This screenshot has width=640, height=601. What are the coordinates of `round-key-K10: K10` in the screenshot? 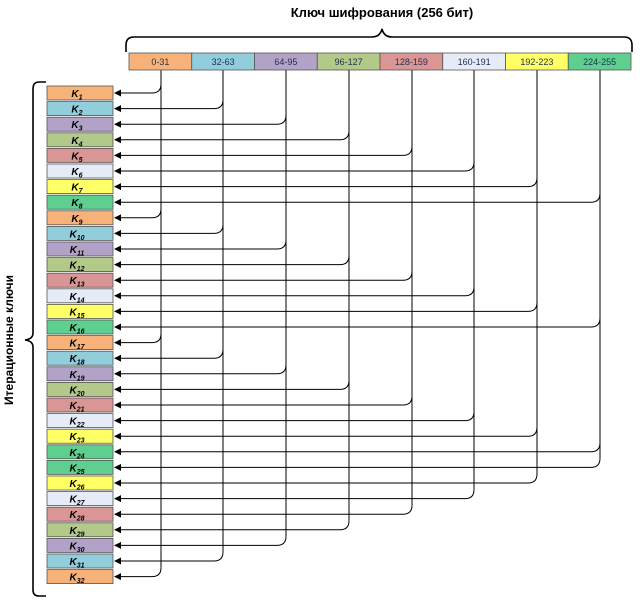 It's located at (80, 233).